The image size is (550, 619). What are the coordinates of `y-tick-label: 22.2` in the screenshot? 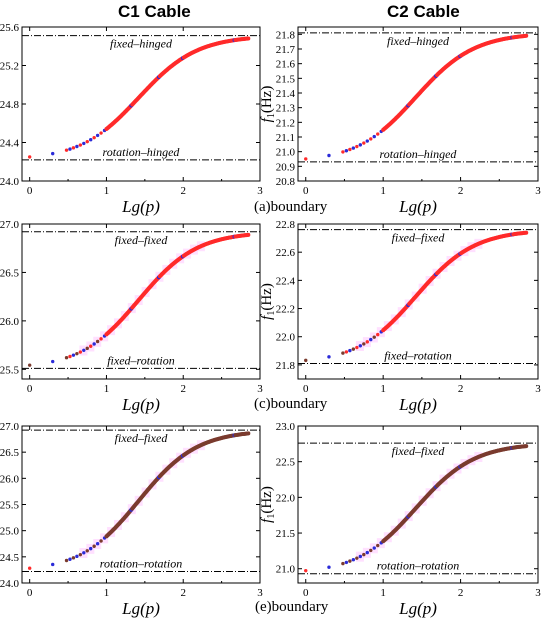 It's located at (285, 310).